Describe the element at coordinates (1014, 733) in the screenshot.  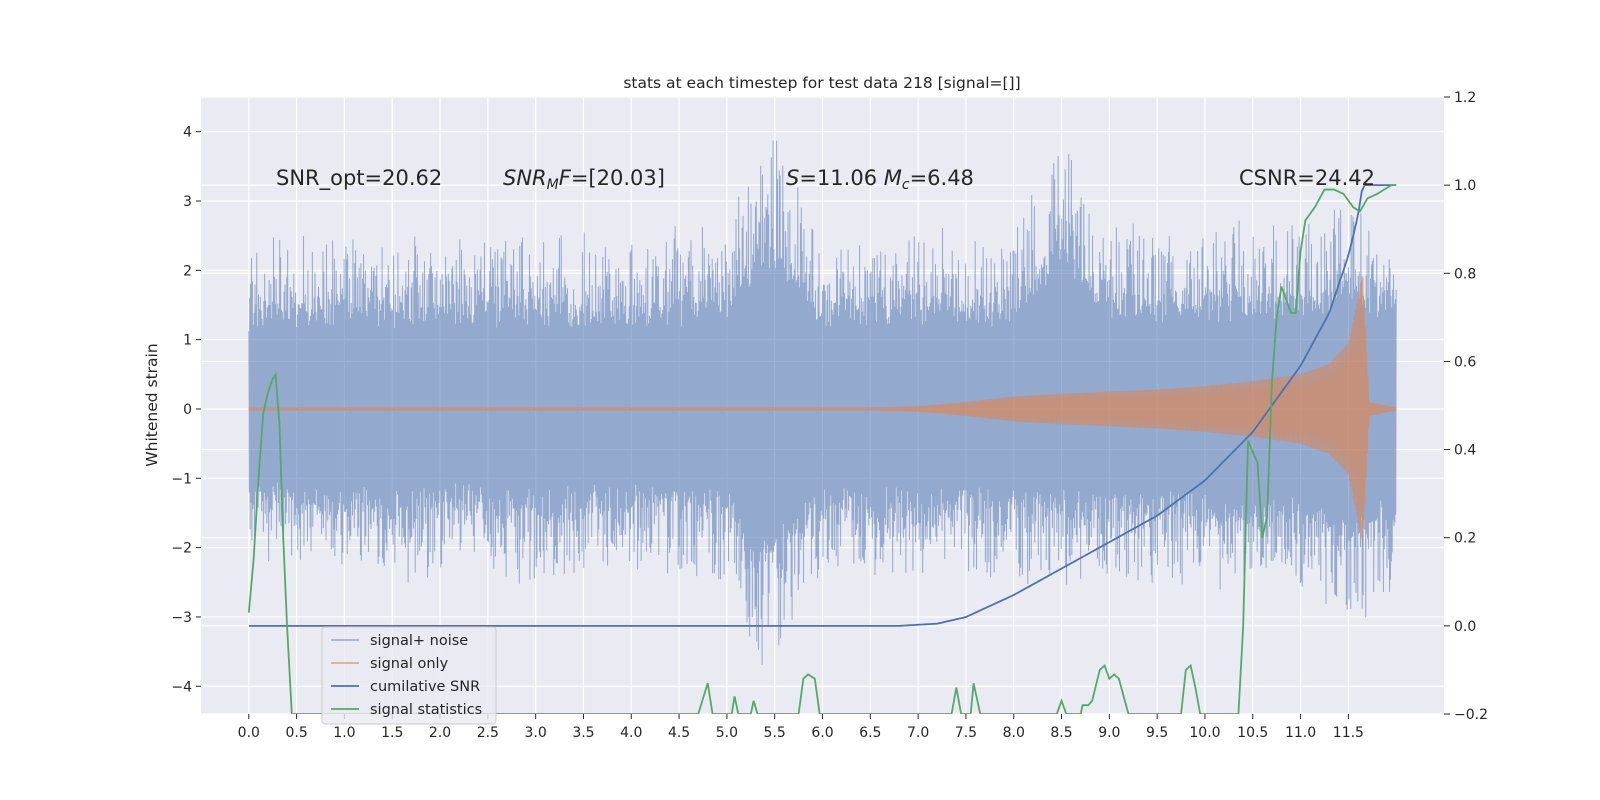
I see `x-tick-label: 8.0` at that location.